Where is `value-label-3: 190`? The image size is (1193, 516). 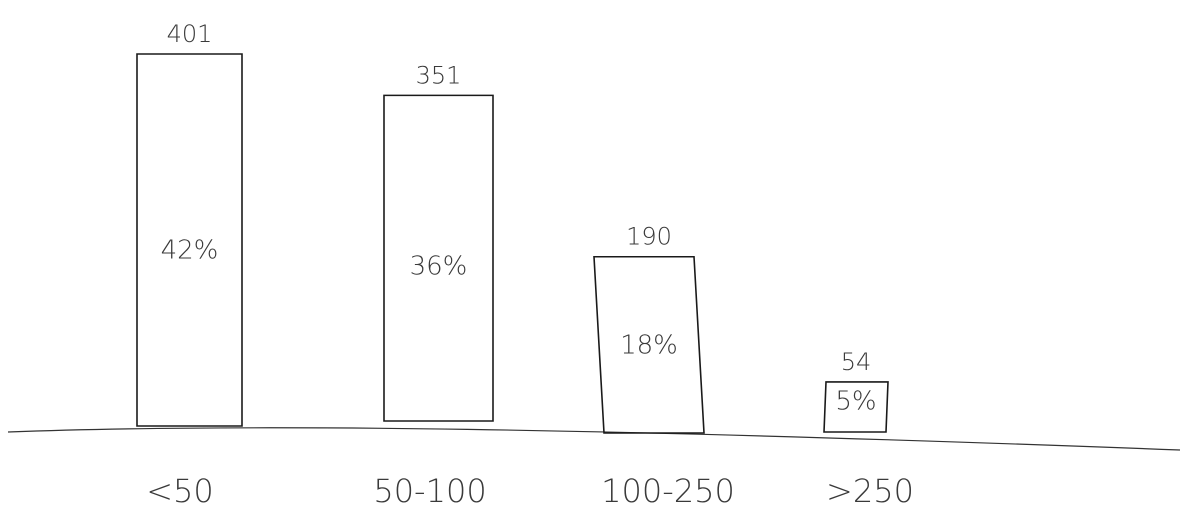
value-label-3: 190 is located at coordinates (649, 237).